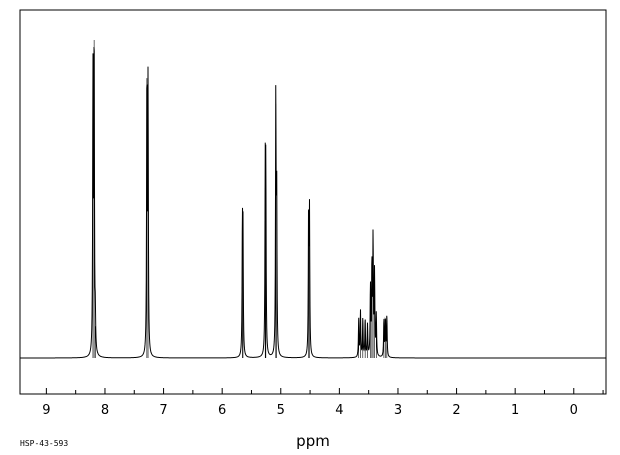 This screenshot has width=620, height=455. What do you see at coordinates (515, 410) in the screenshot?
I see `x-tick-label: 1` at bounding box center [515, 410].